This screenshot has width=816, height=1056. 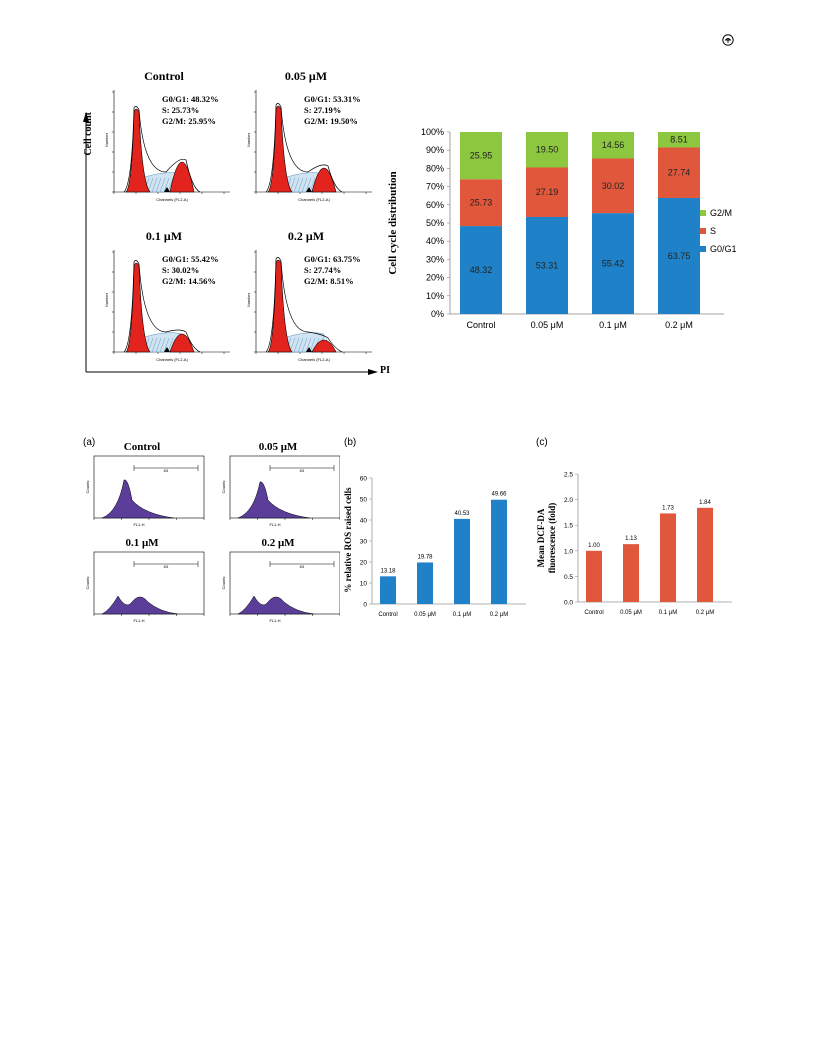 I want to click on chart-ros-ytick: 0, so click(x=365, y=605).